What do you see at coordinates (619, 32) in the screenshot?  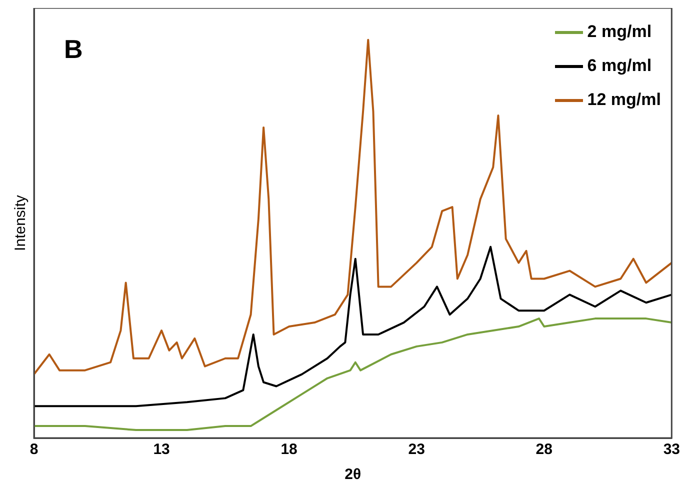 I see `legend-label: 2 mg/ml` at bounding box center [619, 32].